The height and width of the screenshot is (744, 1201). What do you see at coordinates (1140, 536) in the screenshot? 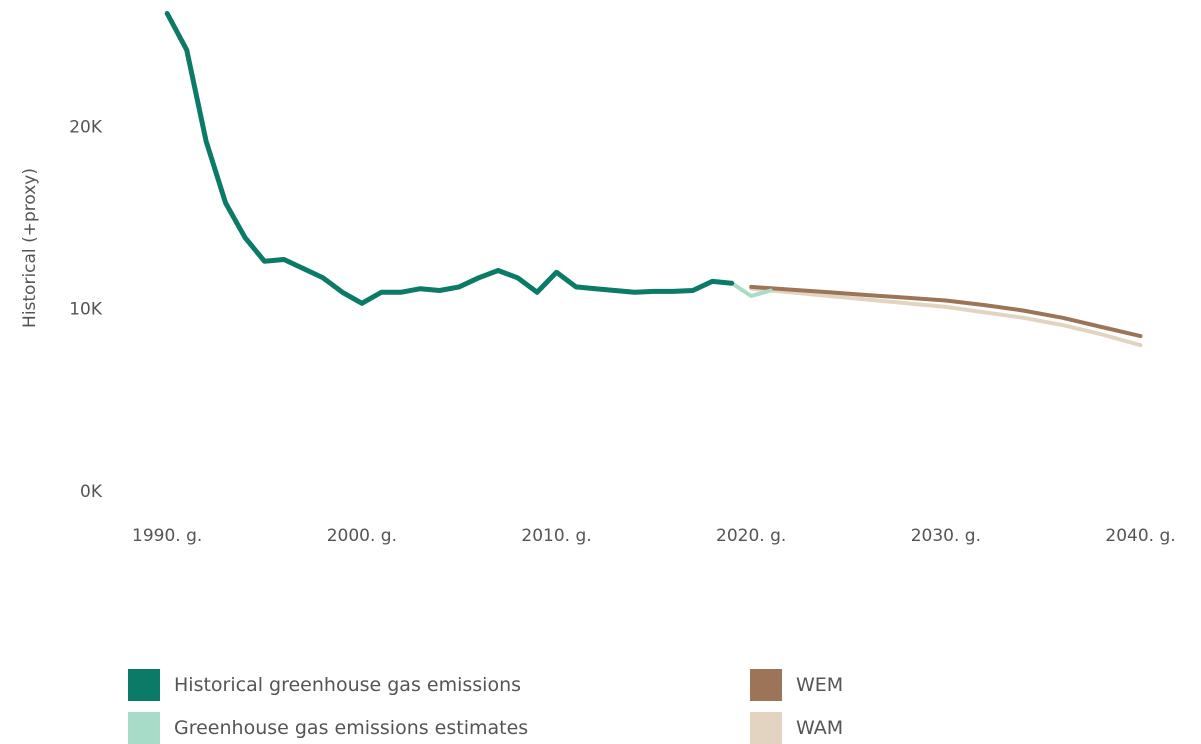
I see `x-tick-label: 2040. g.` at bounding box center [1140, 536].